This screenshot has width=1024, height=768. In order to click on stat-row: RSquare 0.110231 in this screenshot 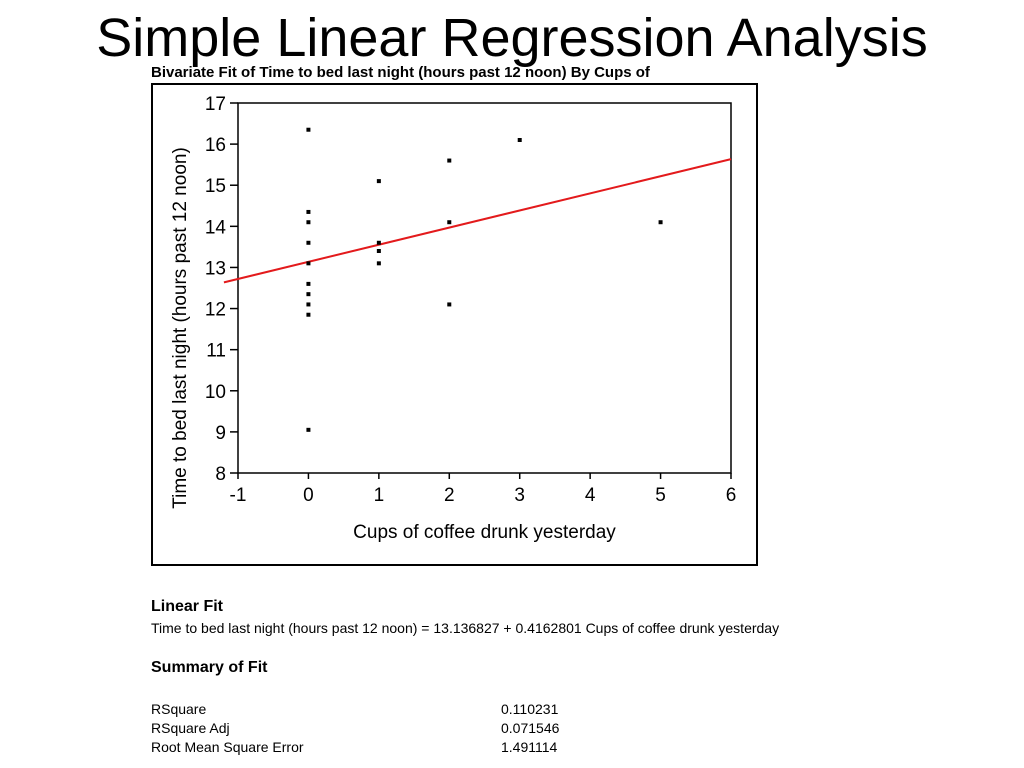, I will do `click(366, 709)`.